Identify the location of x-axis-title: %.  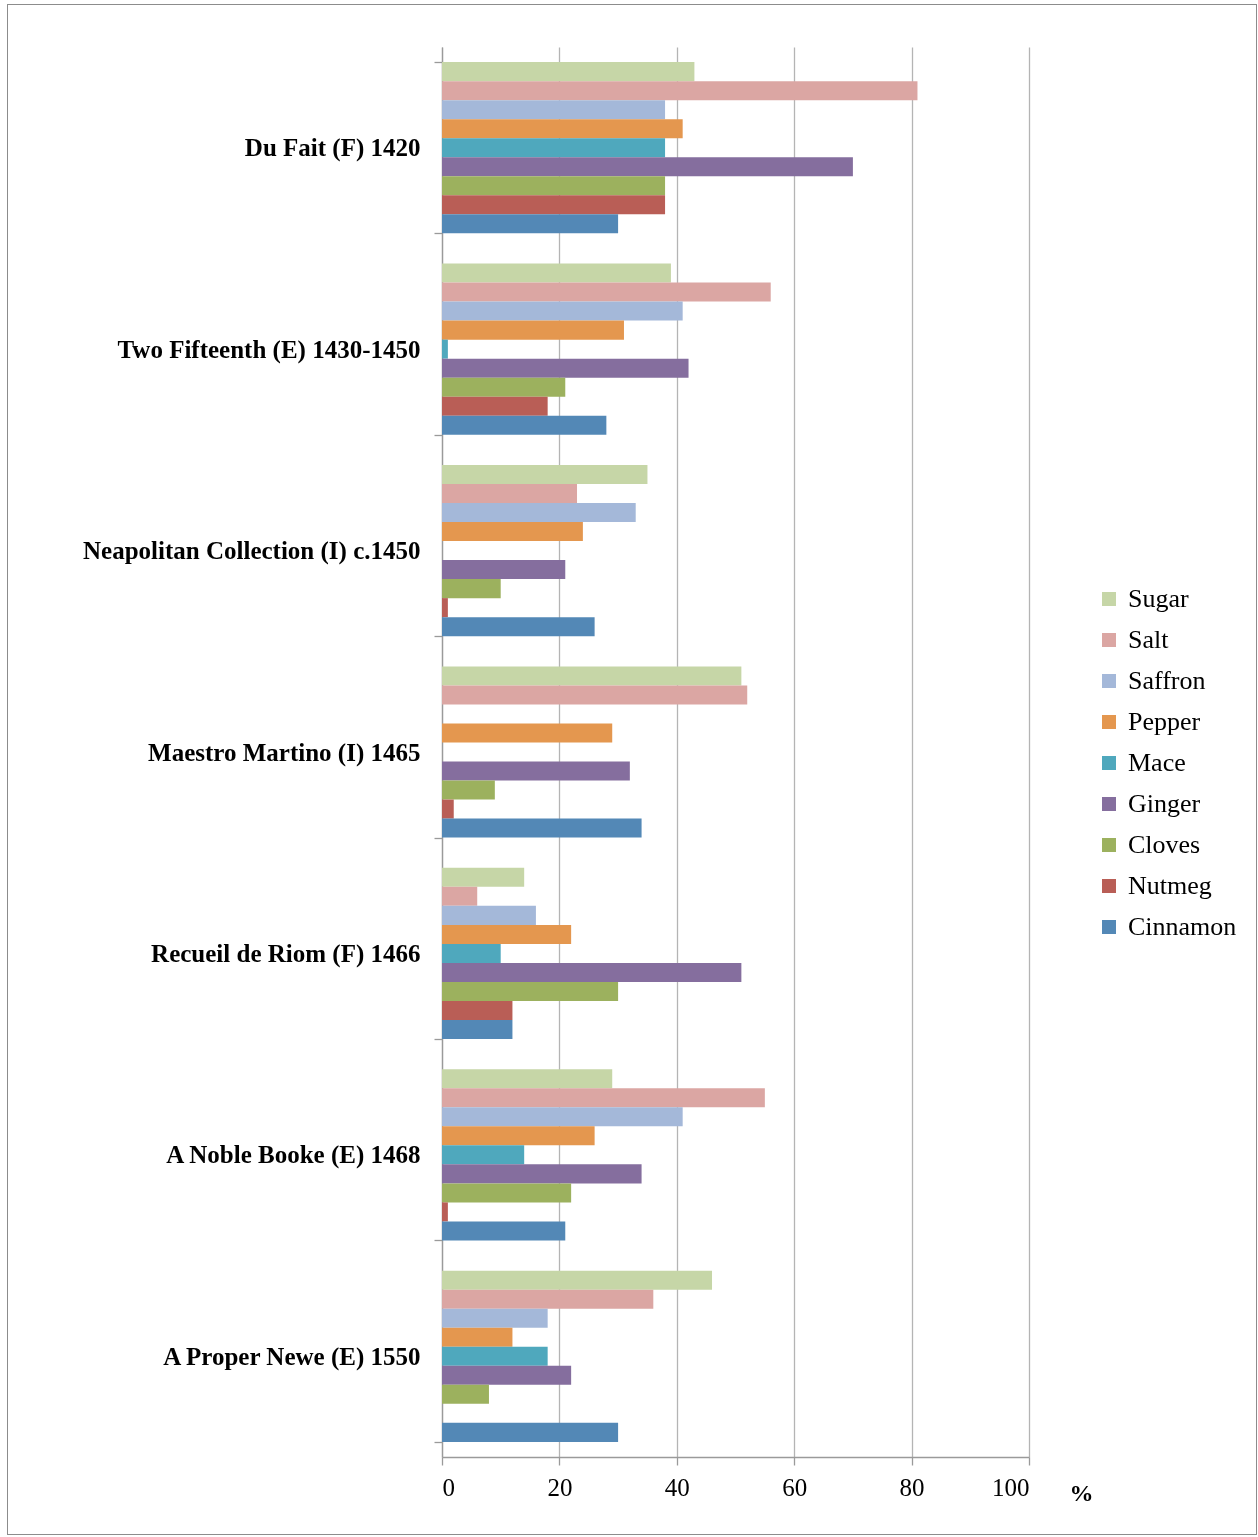
(1081, 1492).